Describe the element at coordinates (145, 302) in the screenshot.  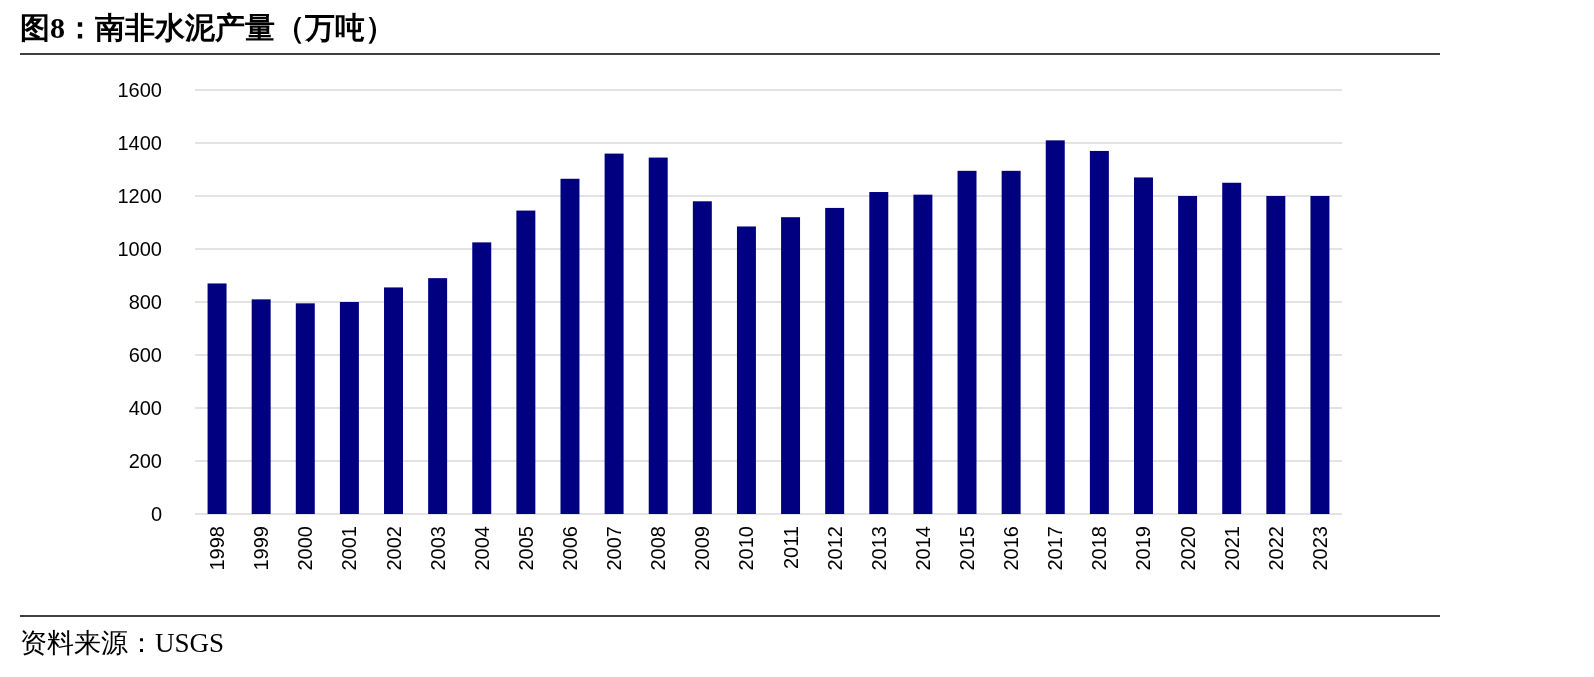
I see `y-tick-label: 800` at that location.